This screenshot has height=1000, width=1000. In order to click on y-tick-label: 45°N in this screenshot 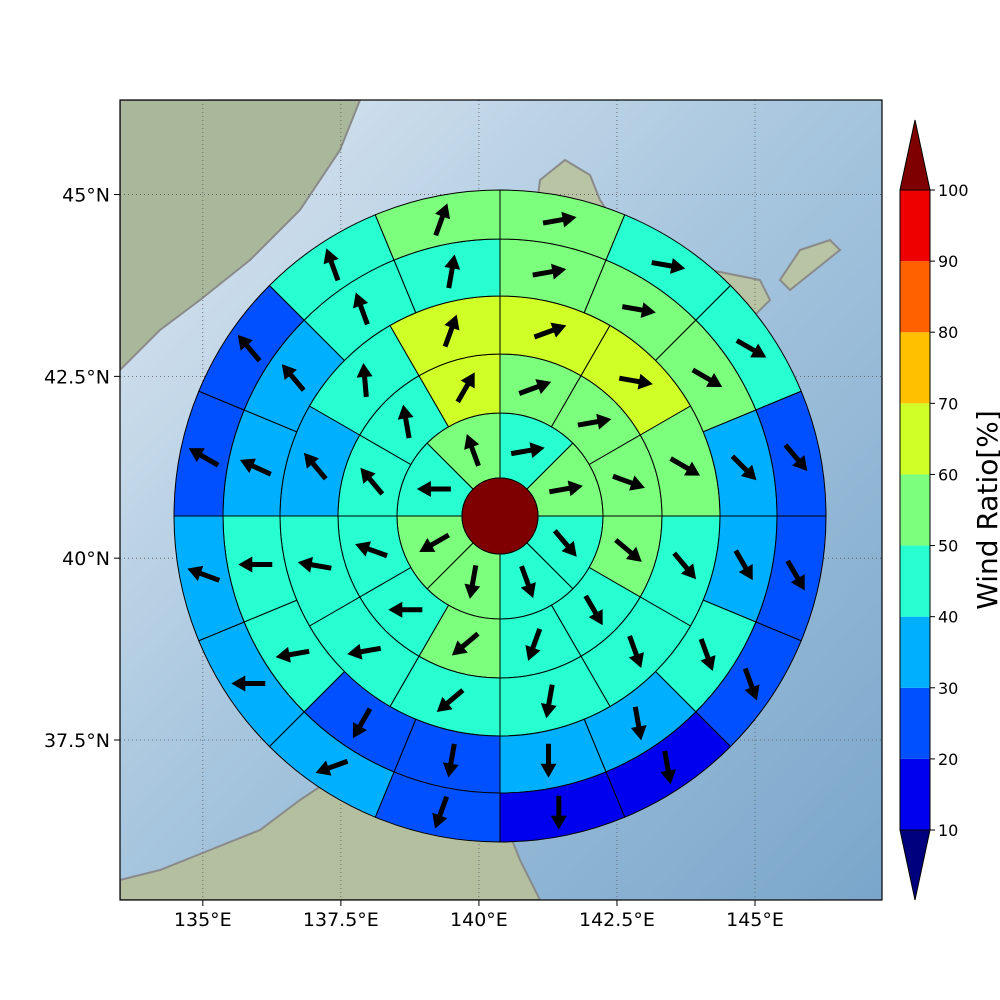, I will do `click(86, 196)`.